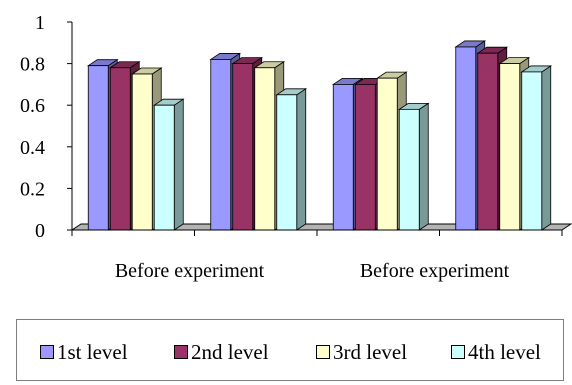  I want to click on y-tick-label: 0.8, so click(32, 65).